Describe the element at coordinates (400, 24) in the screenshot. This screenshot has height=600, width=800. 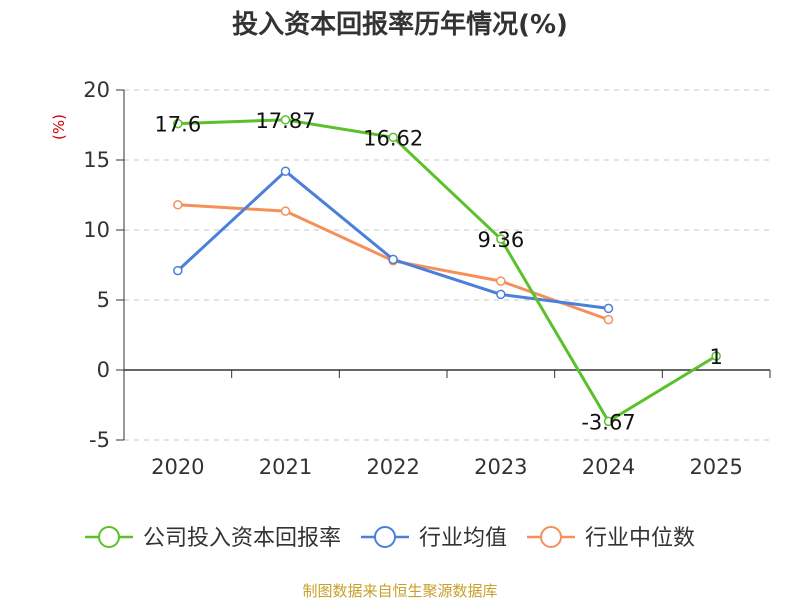
I see `chart-title: 投入资本回报率历年情况(%)` at that location.